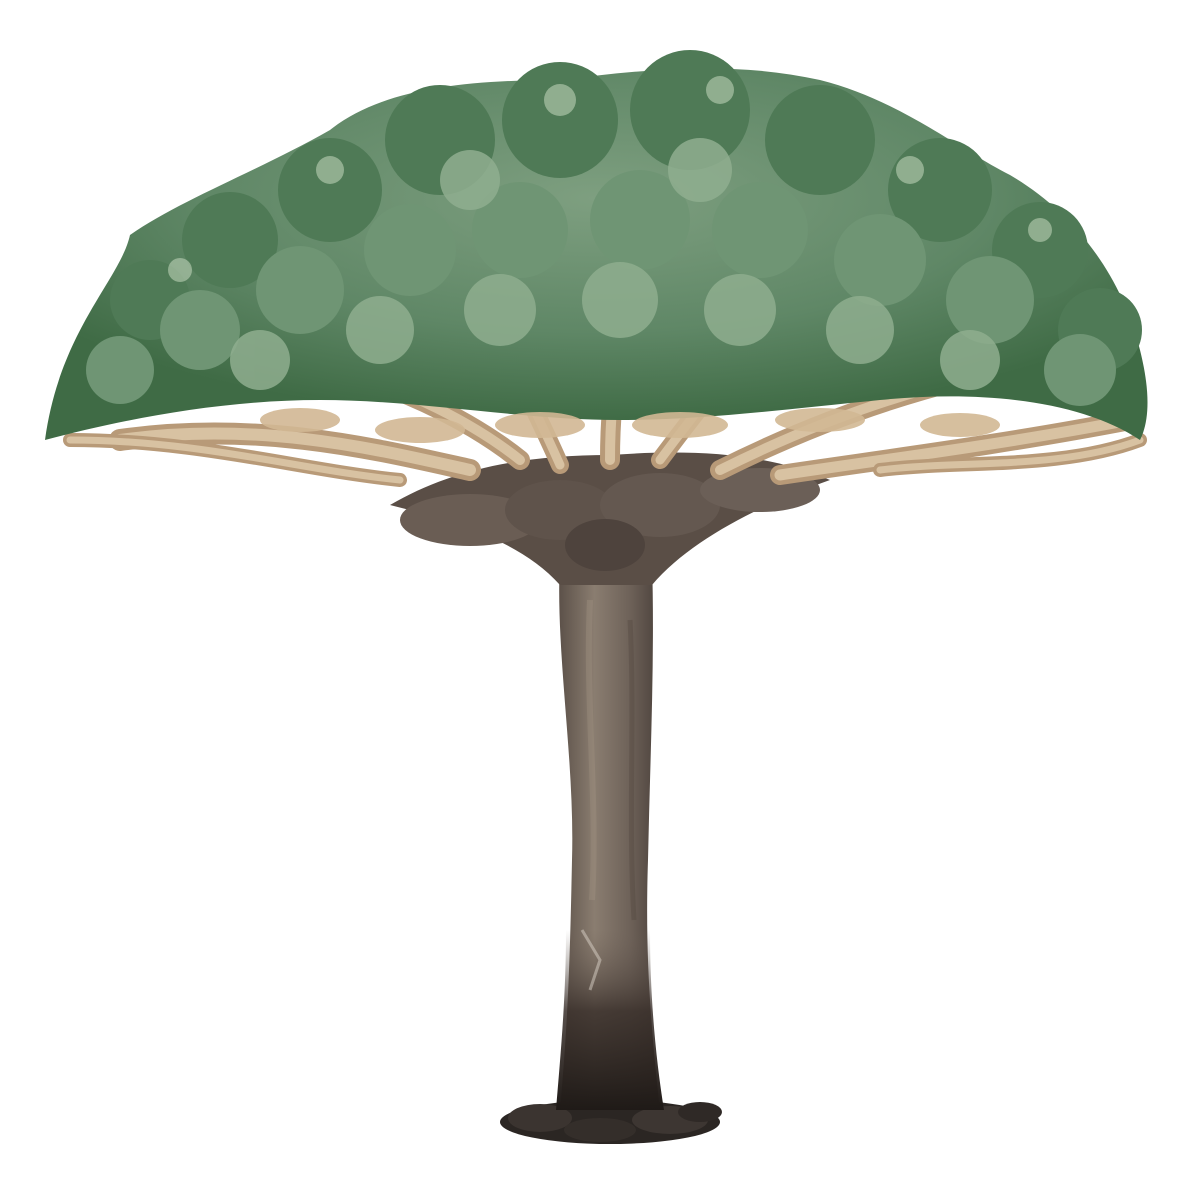 Image resolution: width=1200 pixels, height=1200 pixels. I want to click on trunk, so click(610, 835).